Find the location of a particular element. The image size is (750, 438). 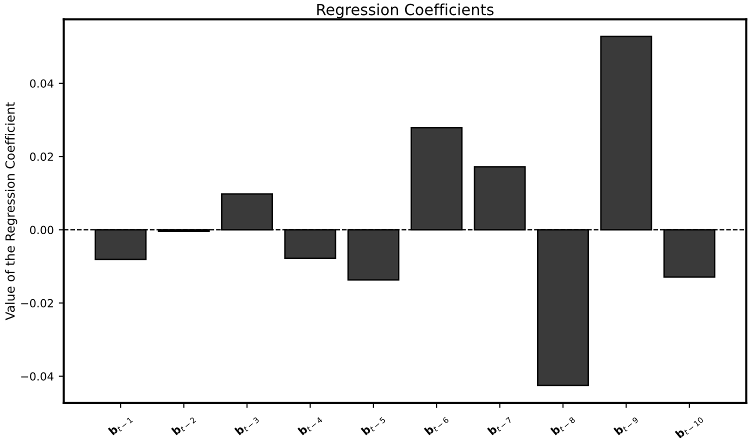

x-tick-label: b$_{t−4}$ is located at coordinates (310, 425).